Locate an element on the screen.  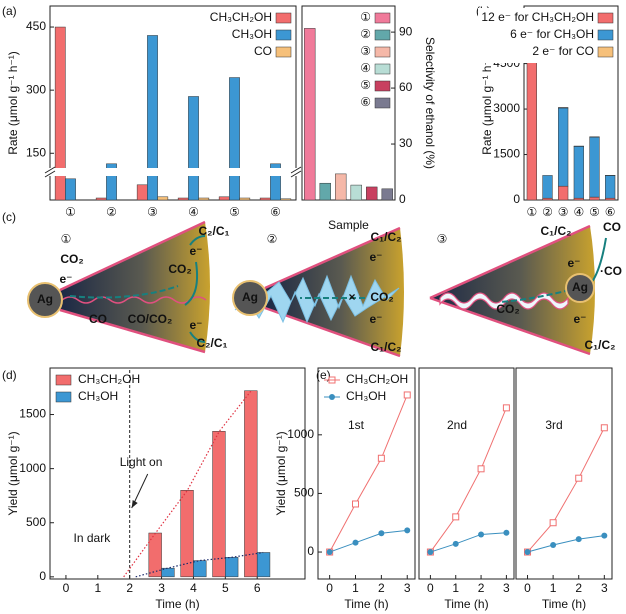
subplot-title: 3rd is located at coordinates (553, 425).